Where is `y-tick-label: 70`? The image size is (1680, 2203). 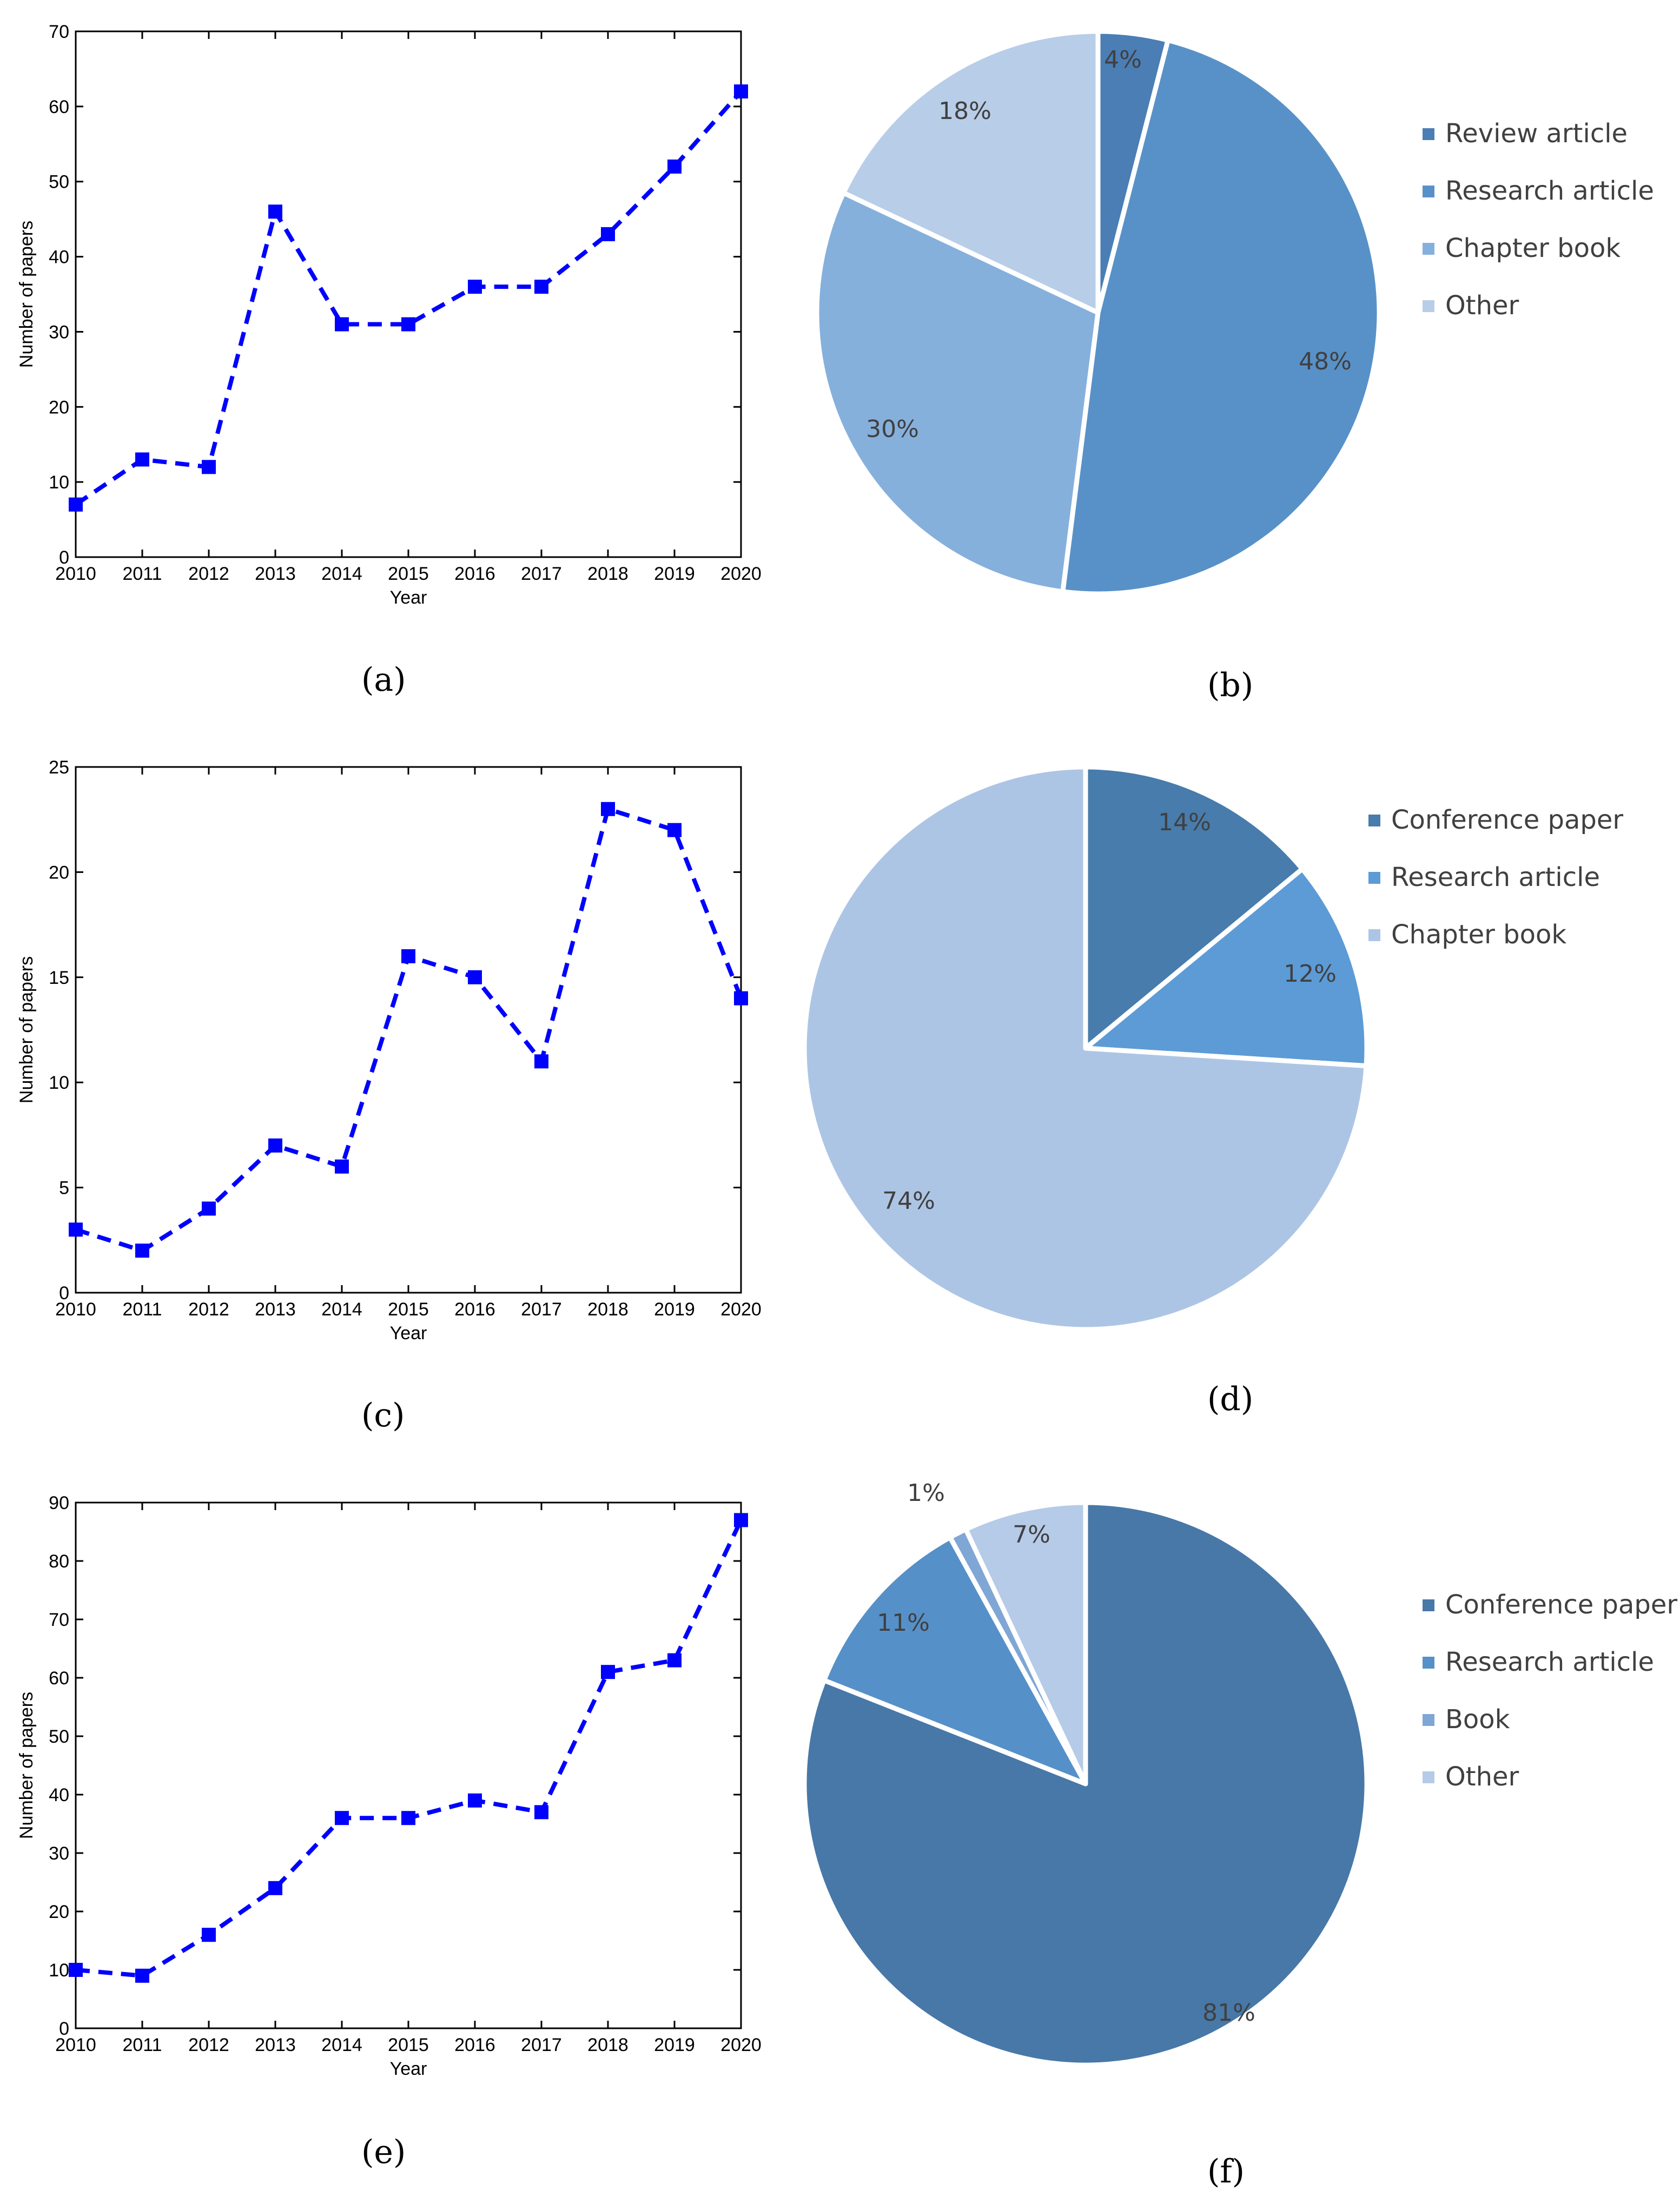 y-tick-label: 70 is located at coordinates (59, 1620).